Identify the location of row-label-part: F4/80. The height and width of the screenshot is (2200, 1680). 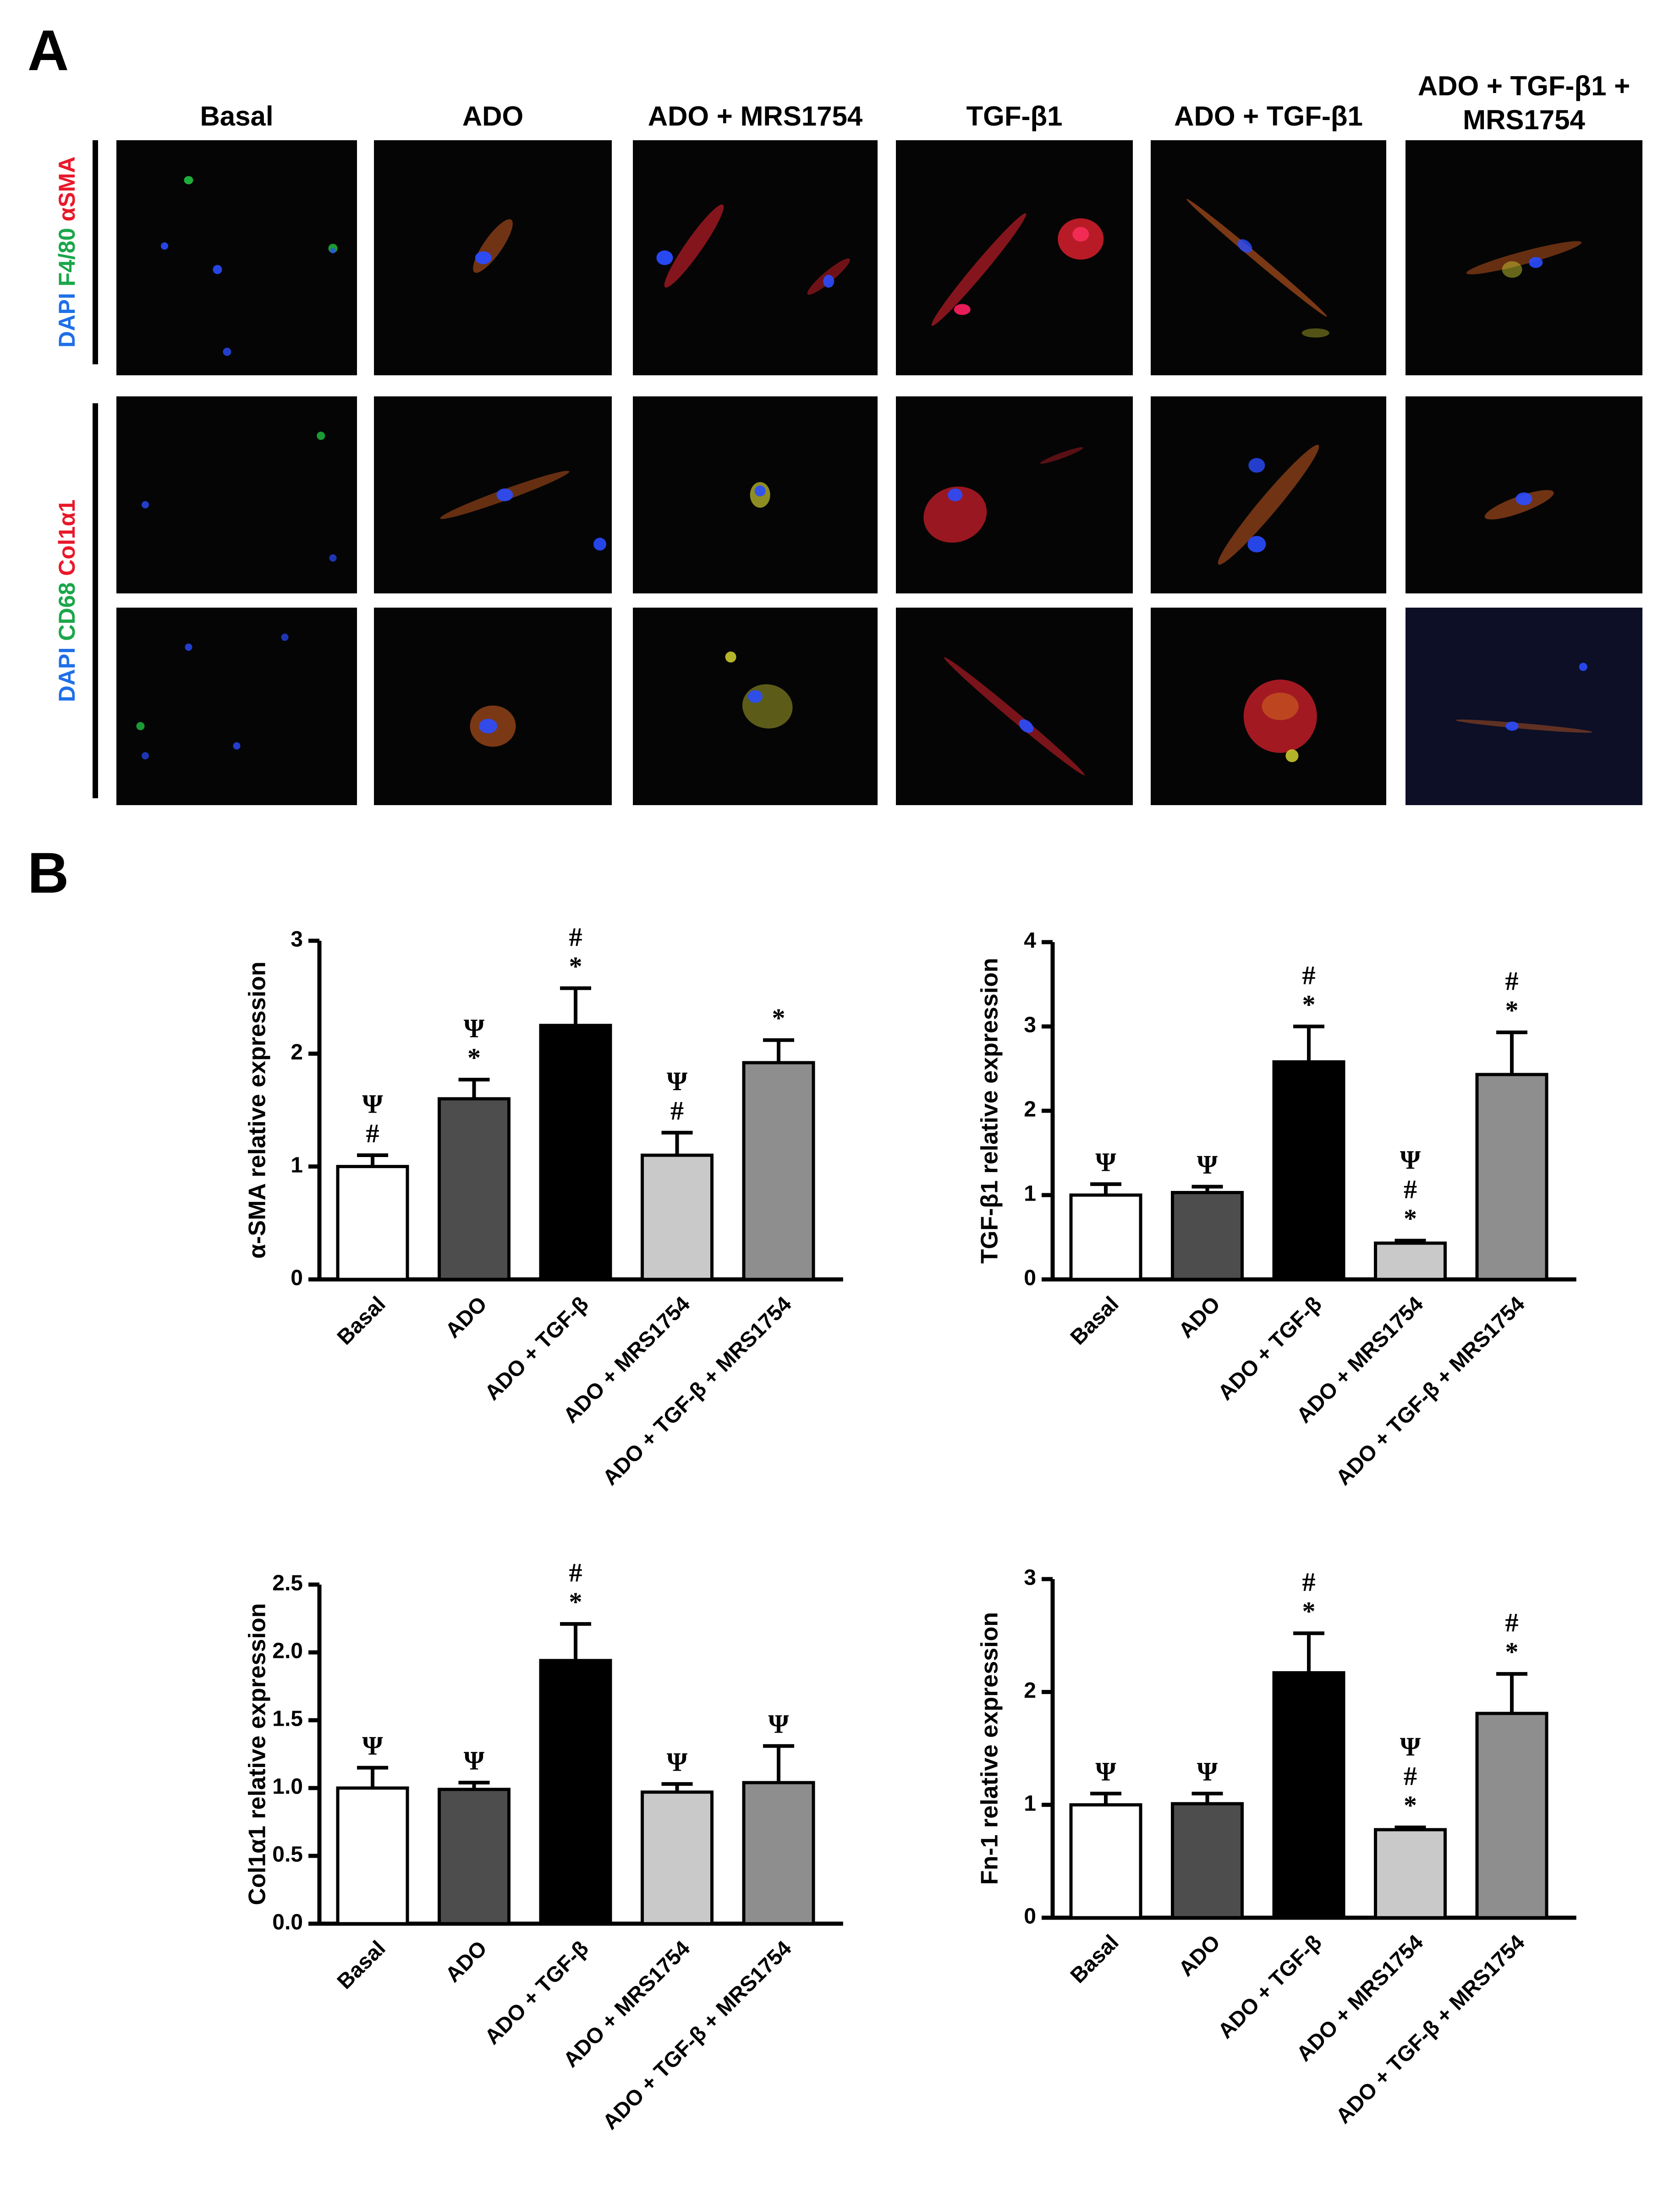
(67, 257).